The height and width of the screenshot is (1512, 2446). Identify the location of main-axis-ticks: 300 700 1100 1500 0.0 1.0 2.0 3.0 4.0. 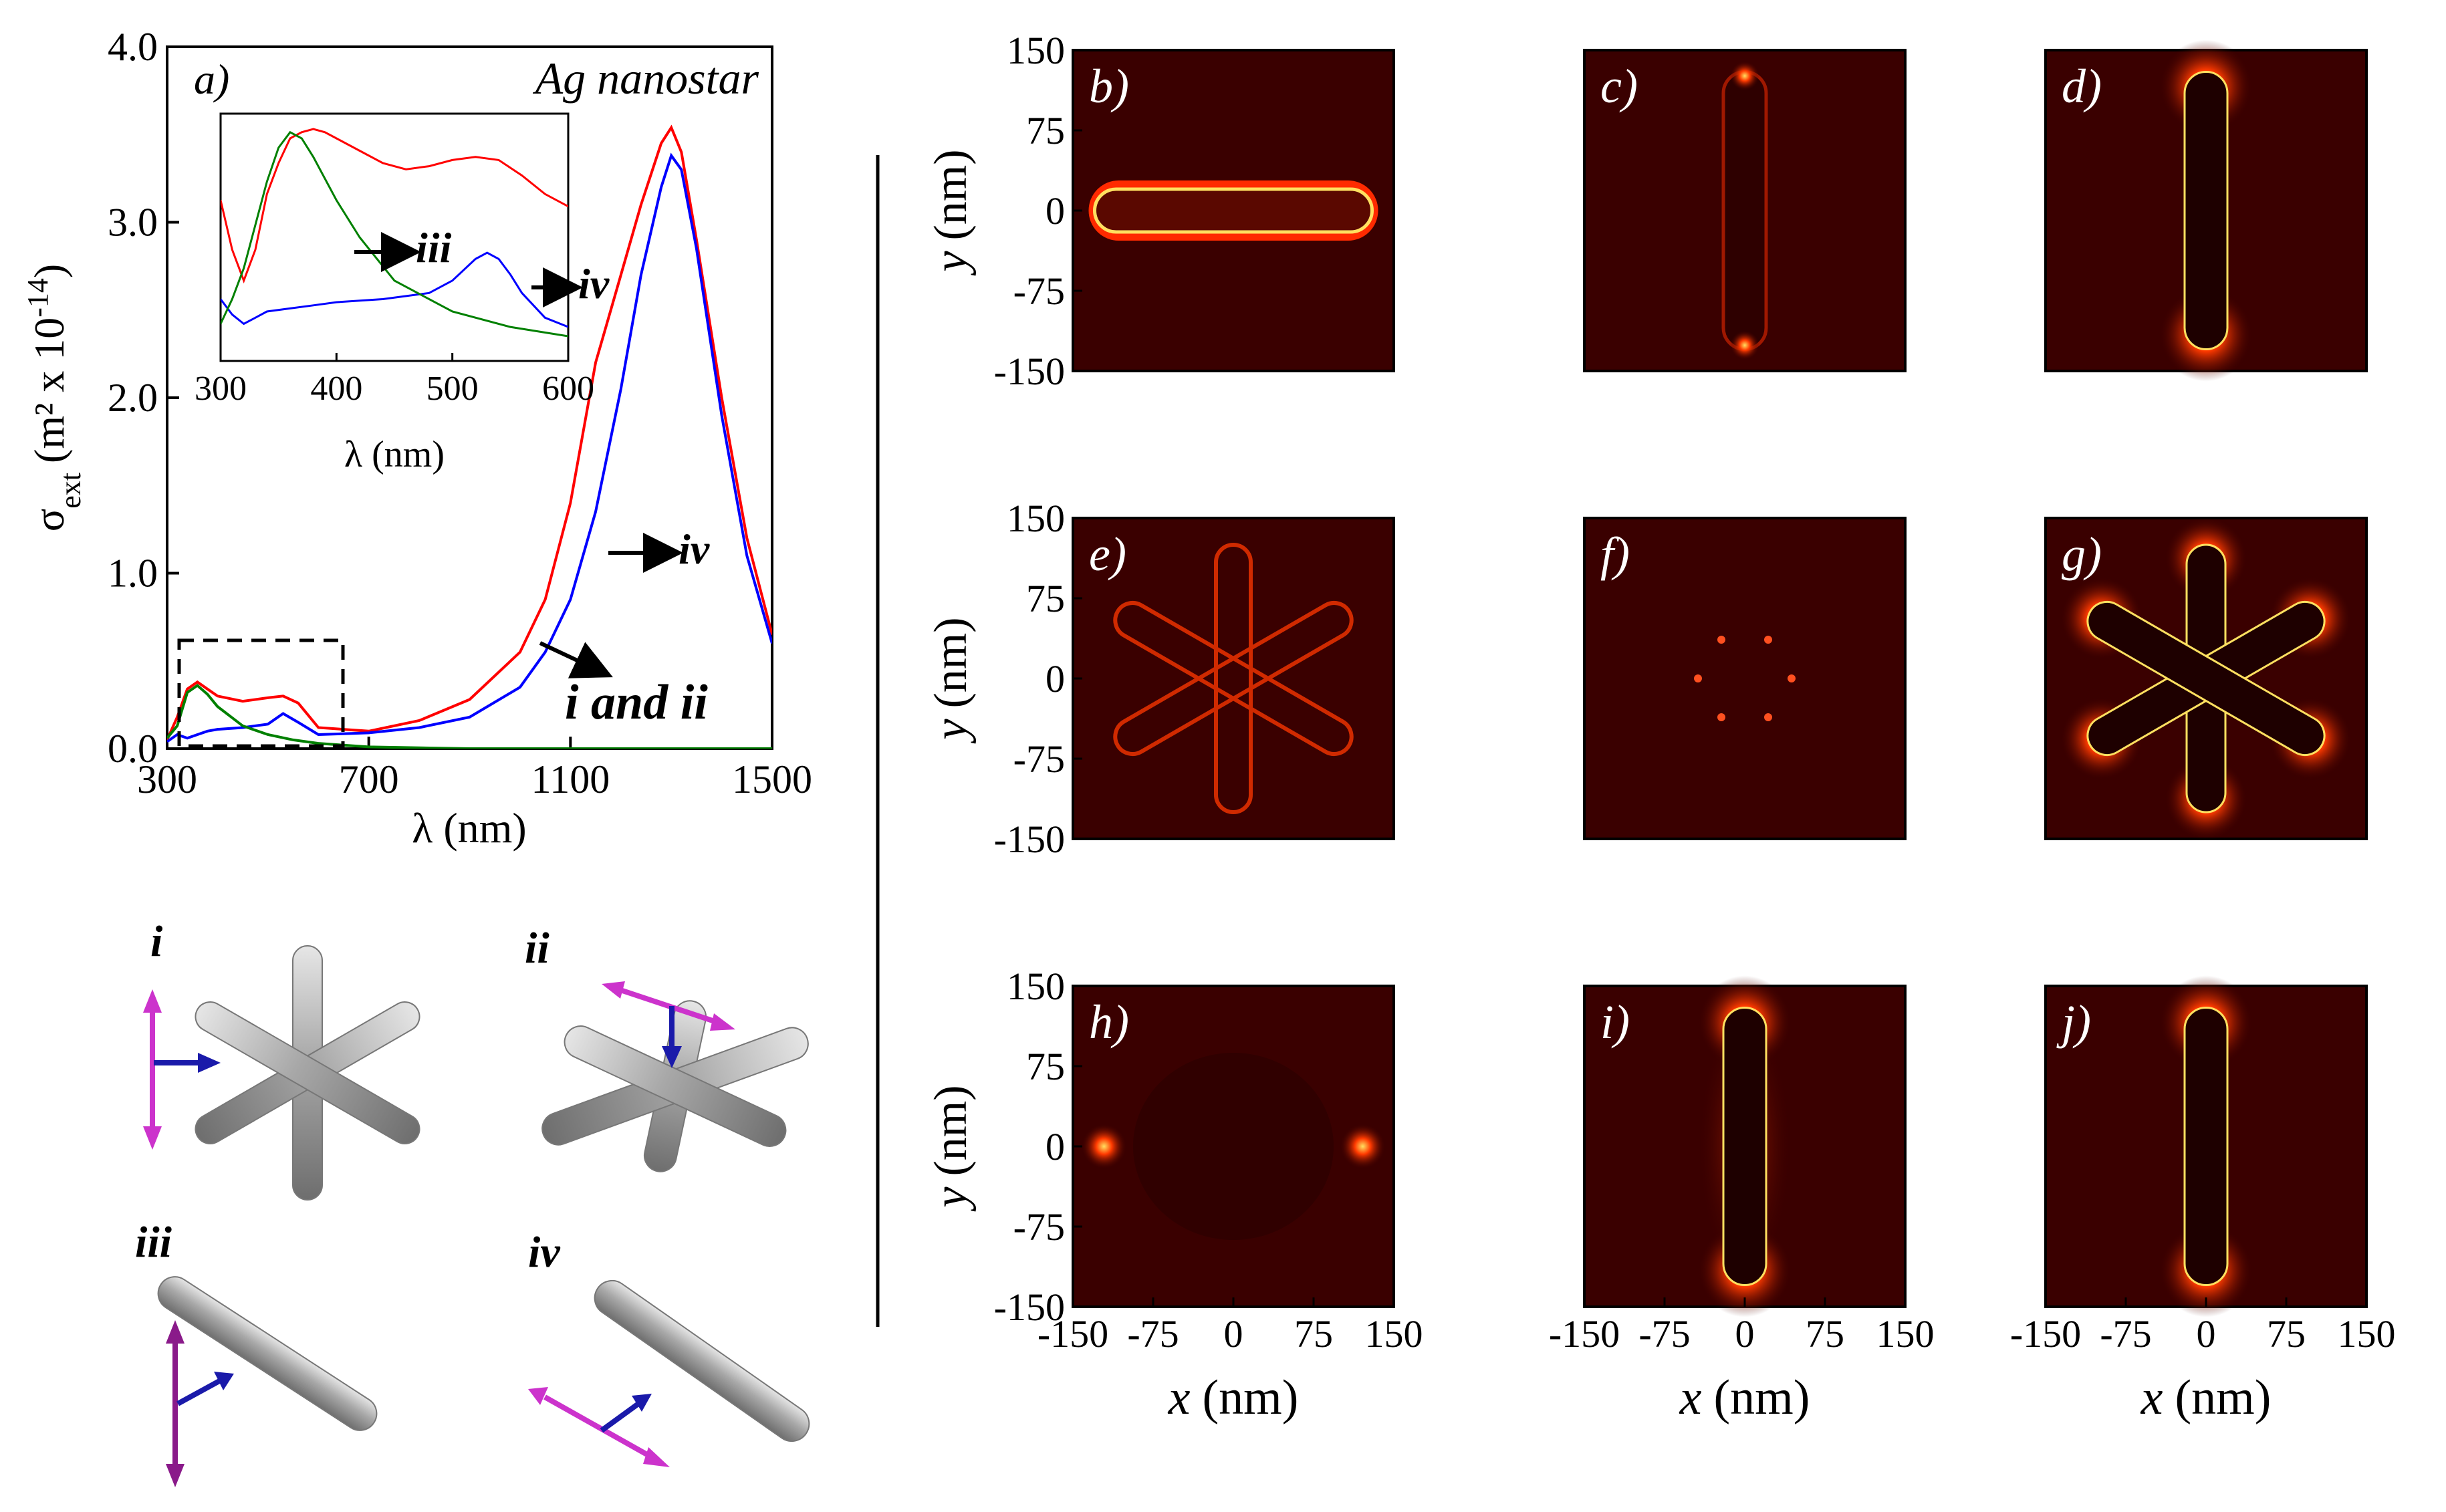
(460, 413).